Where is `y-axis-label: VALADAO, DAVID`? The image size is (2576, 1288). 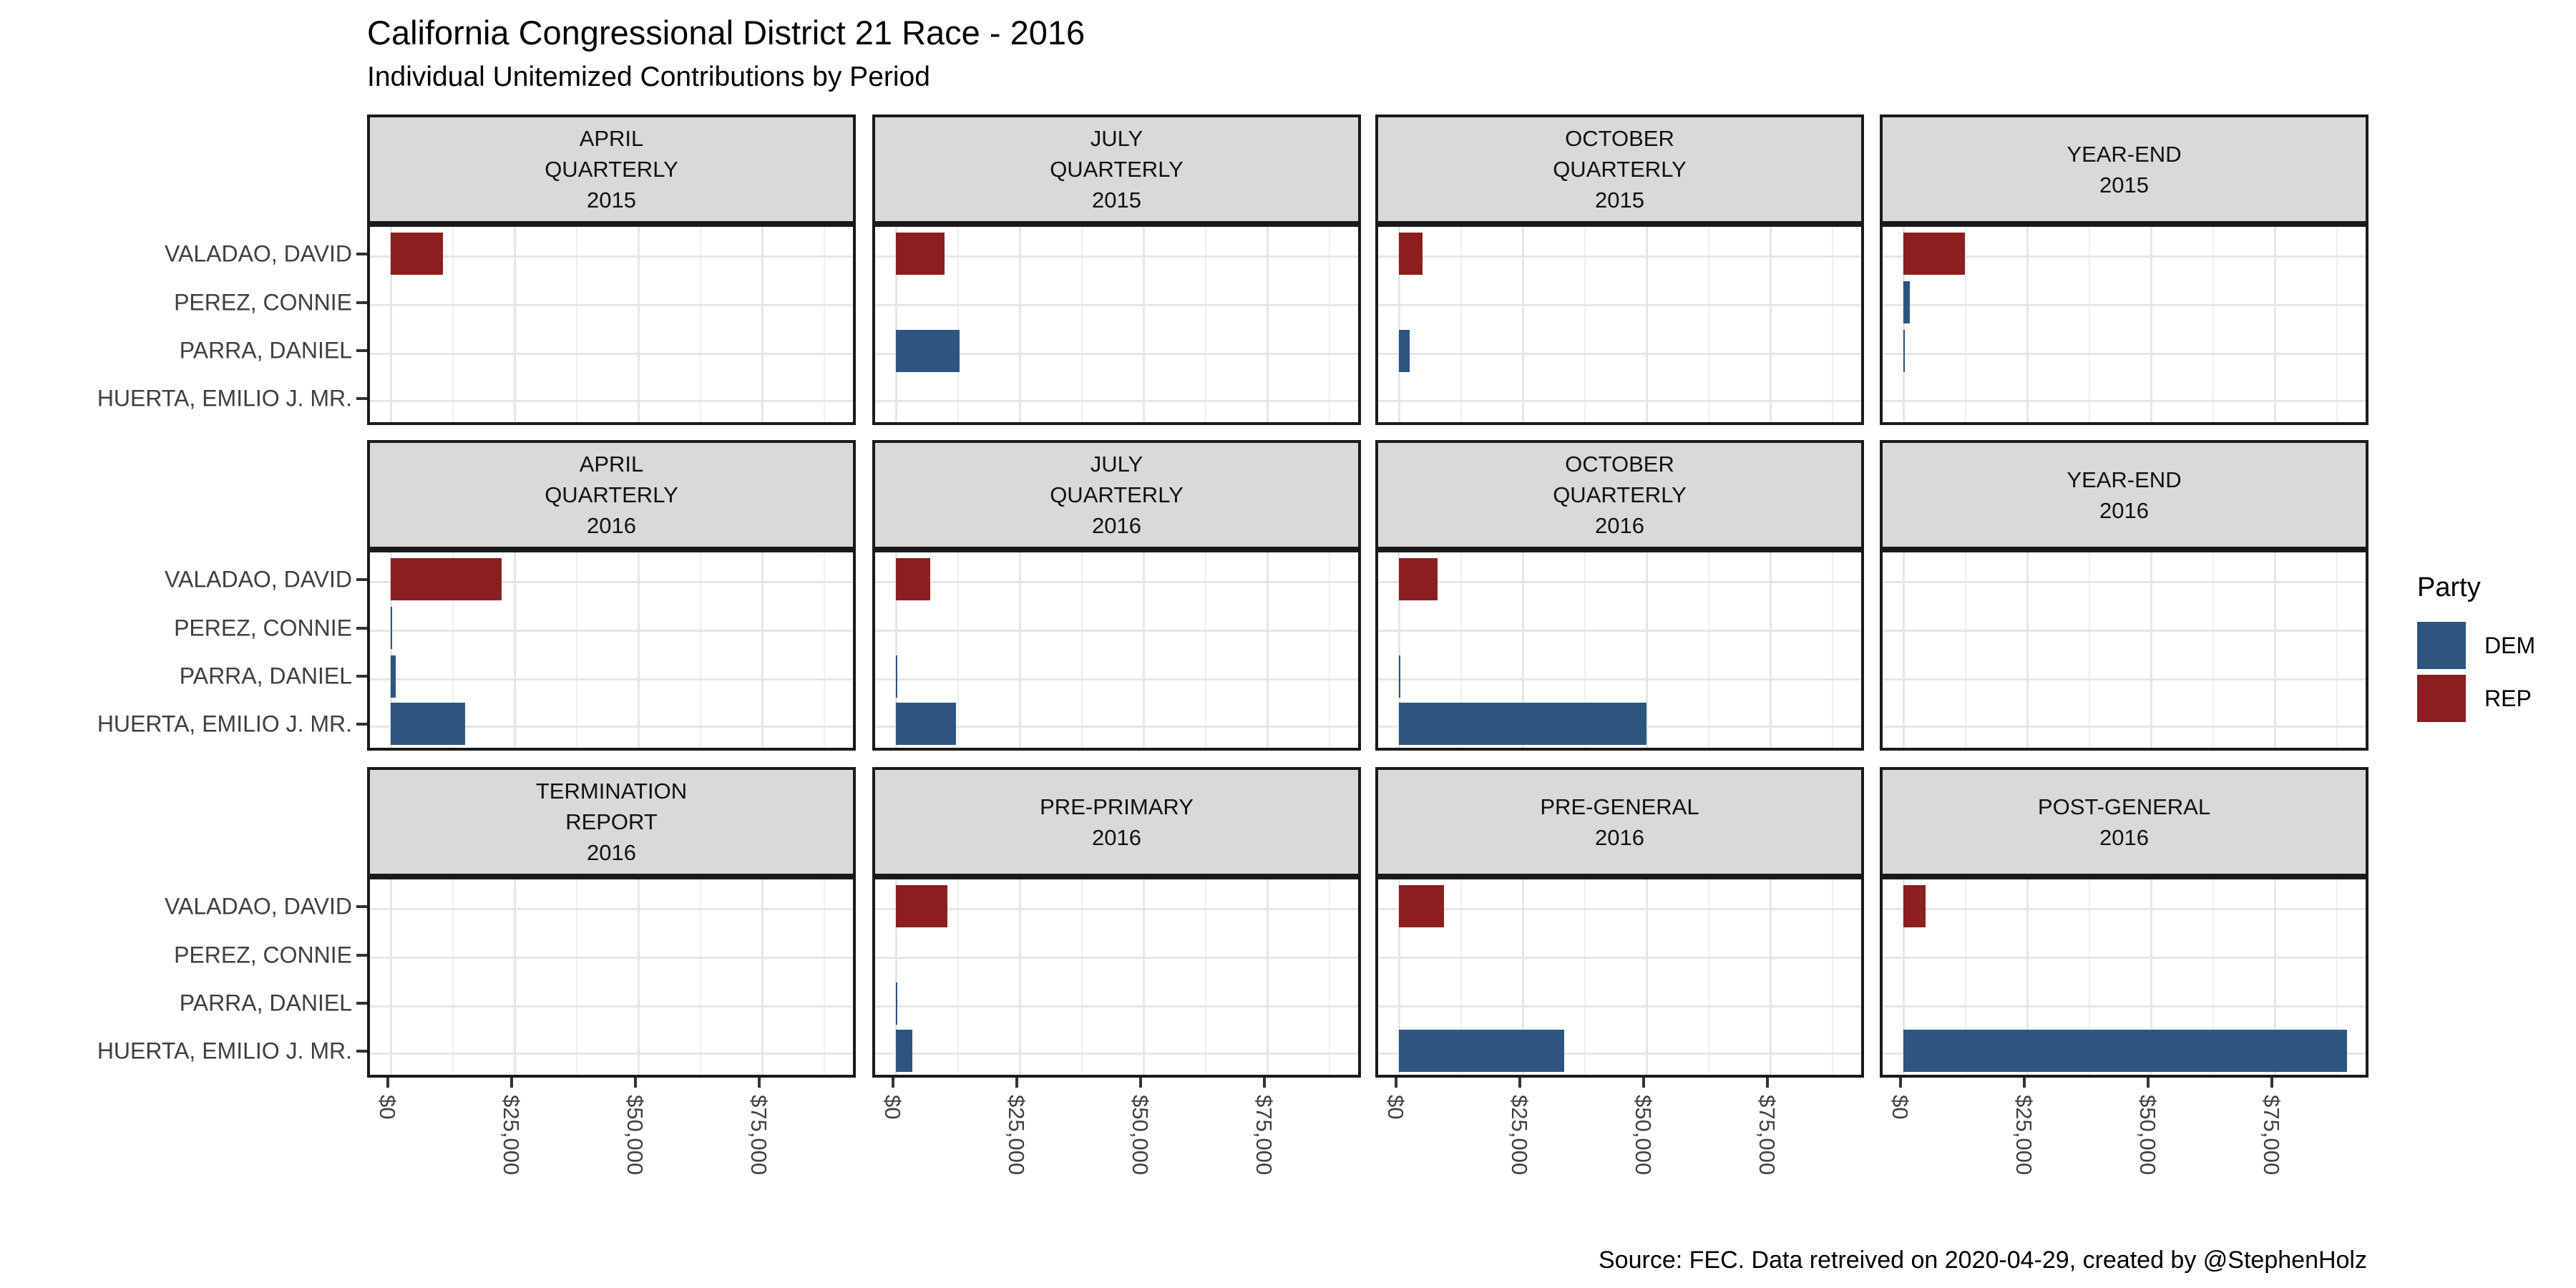
y-axis-label: VALADAO, DAVID is located at coordinates (258, 253).